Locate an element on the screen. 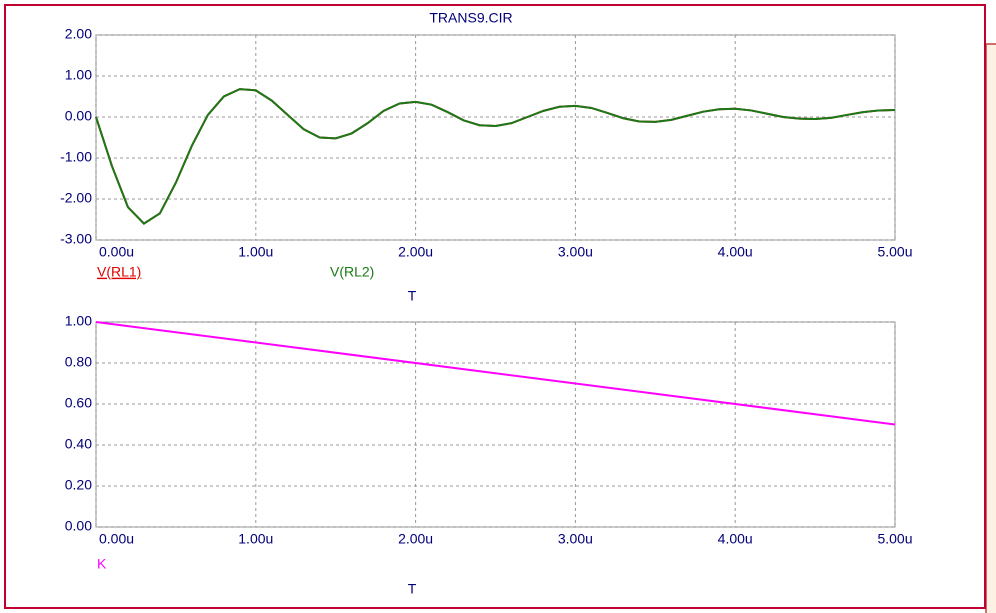 Image resolution: width=996 pixels, height=613 pixels. y-tick-label: 0.60 is located at coordinates (78, 403).